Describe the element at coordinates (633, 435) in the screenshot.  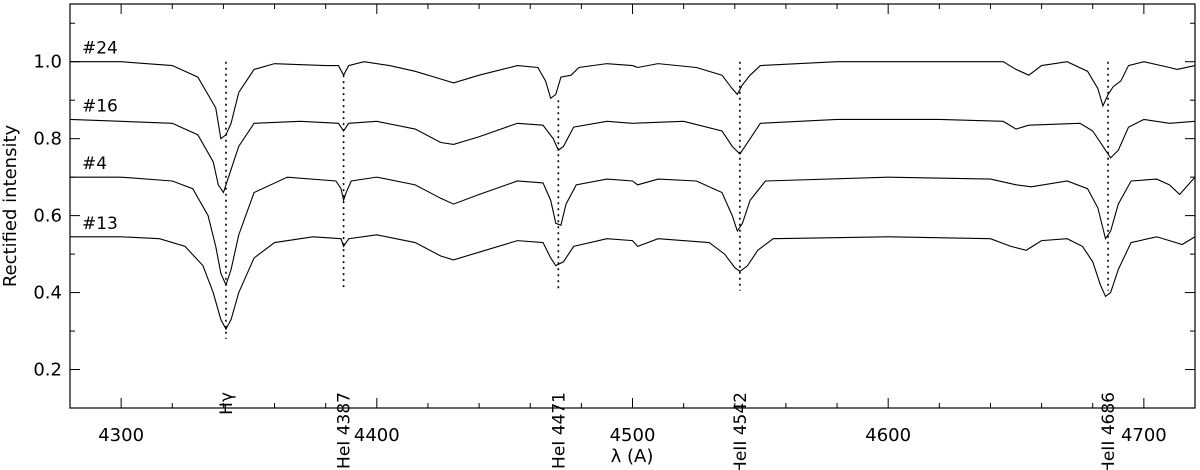
I see `x-tick-label: 4500` at that location.